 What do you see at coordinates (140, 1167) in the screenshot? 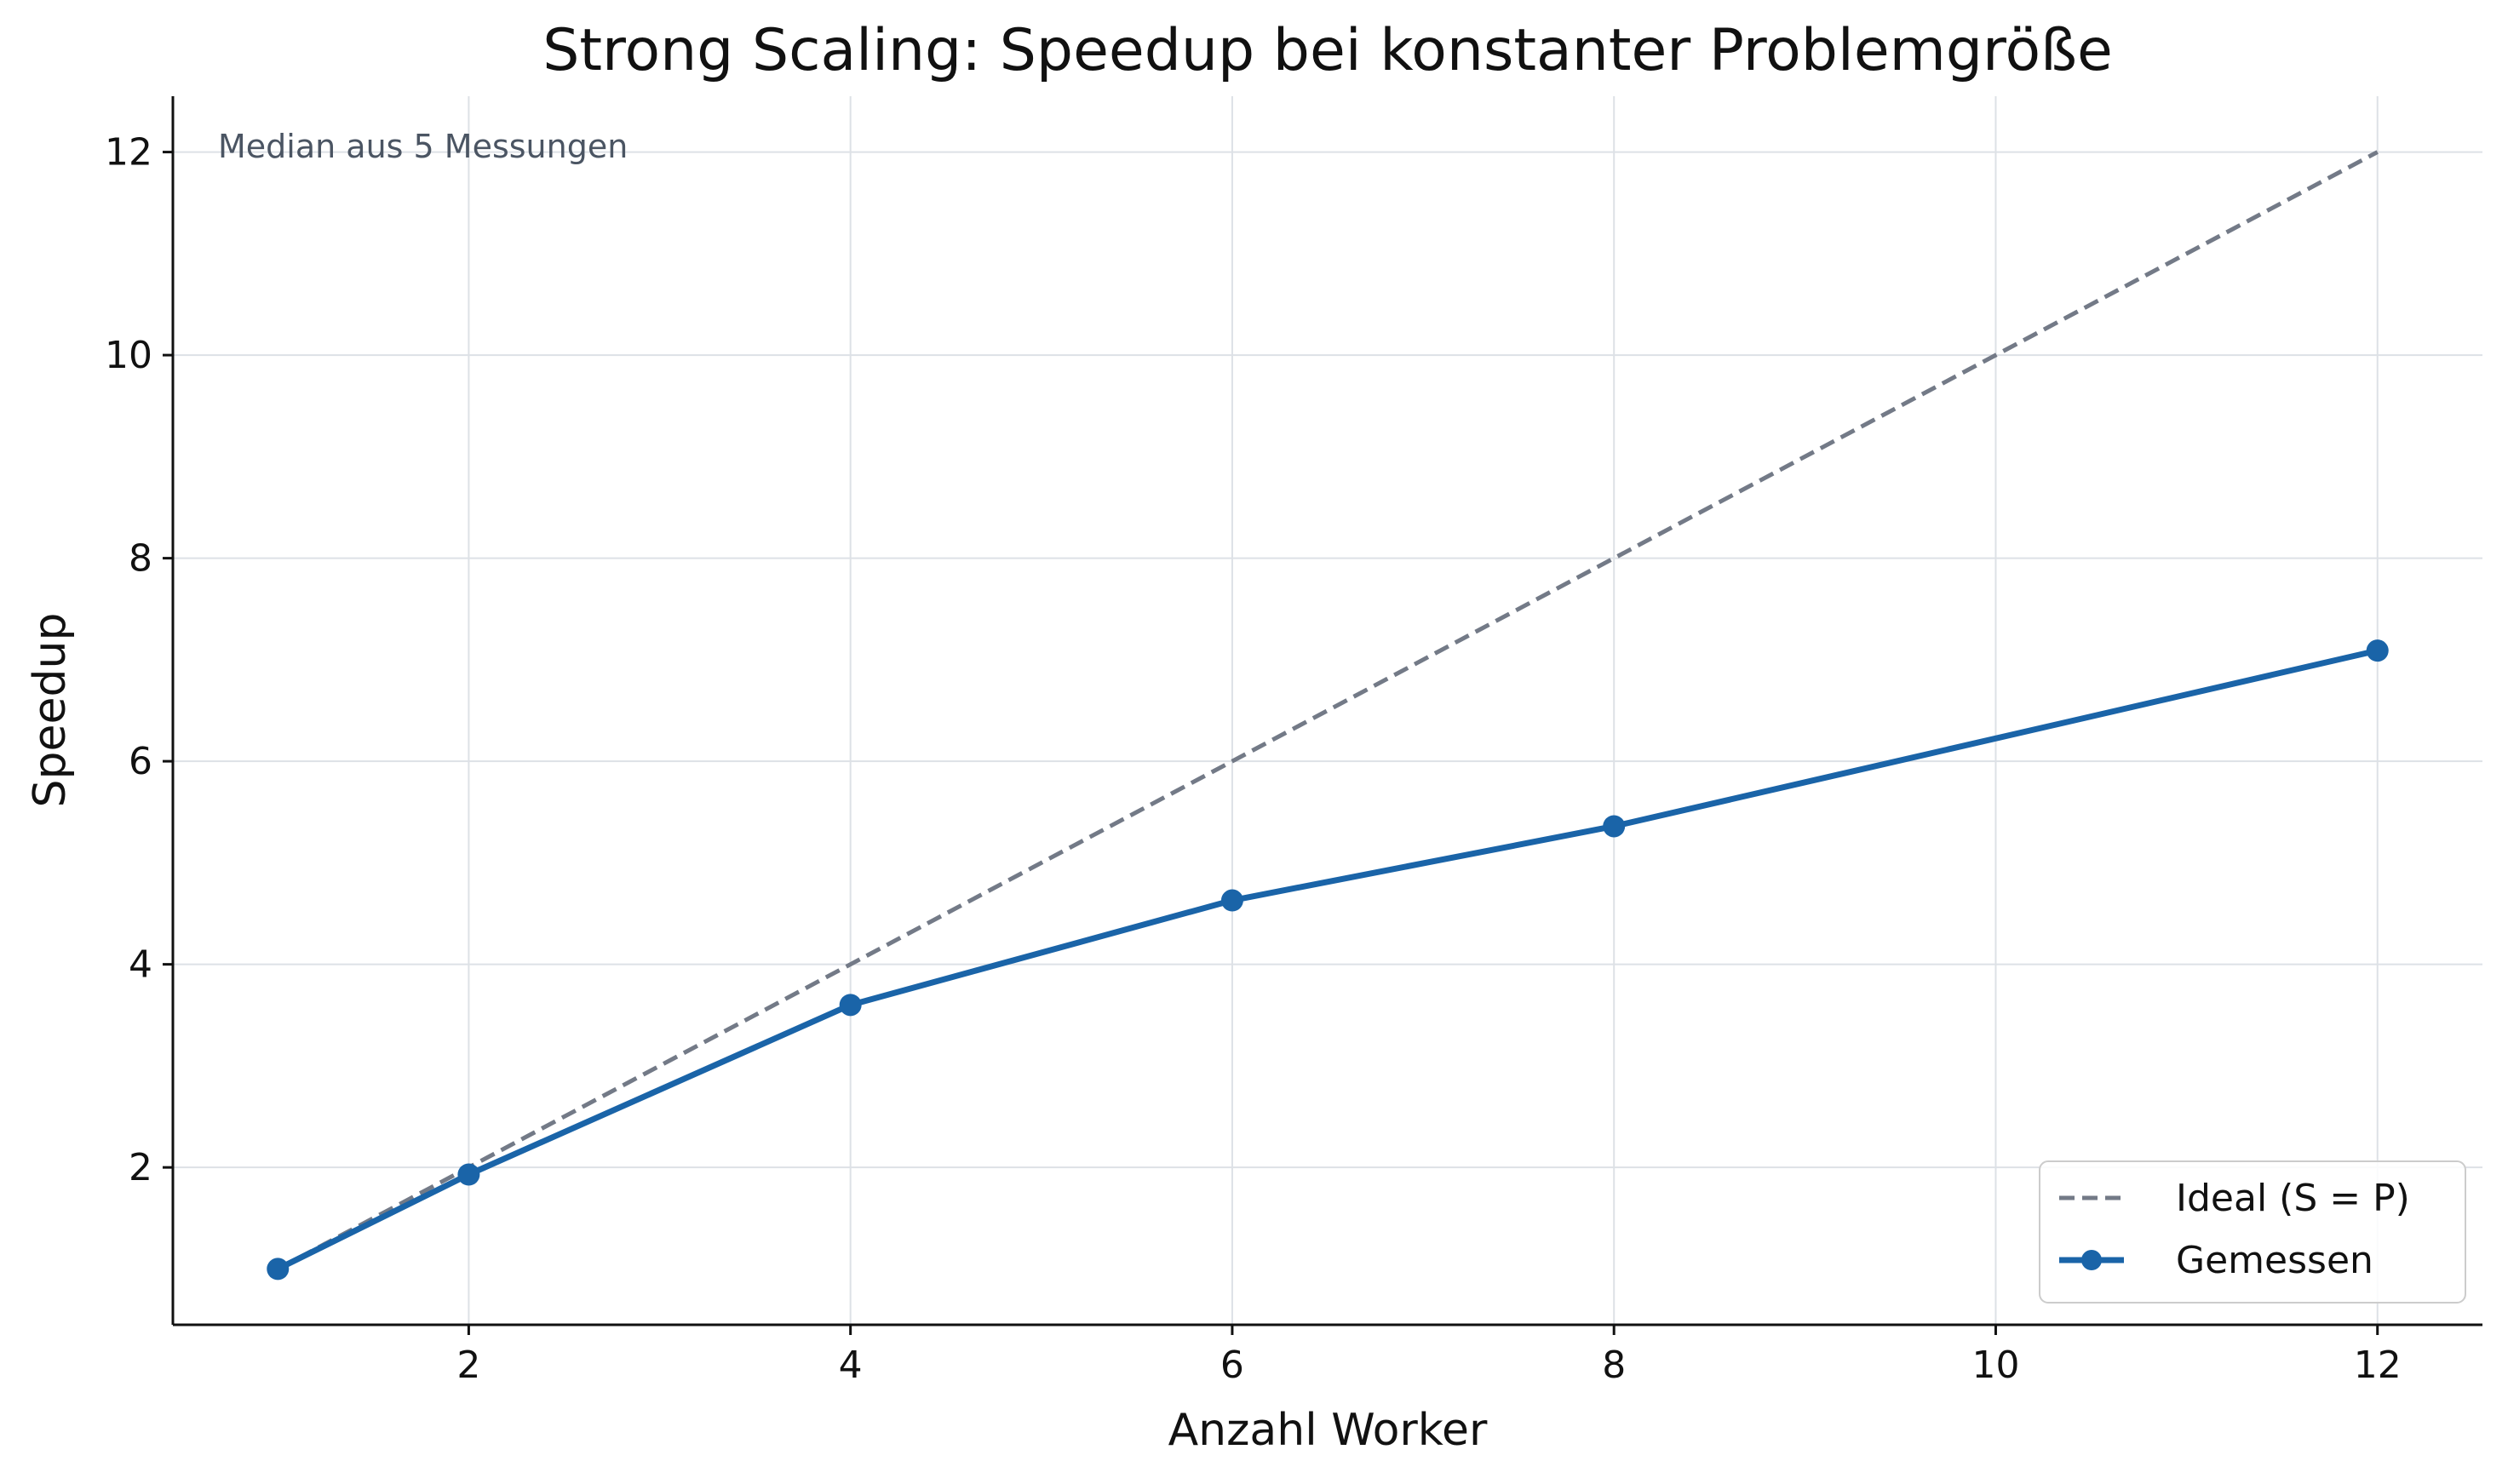
I see `y-tick-label: 2` at bounding box center [140, 1167].